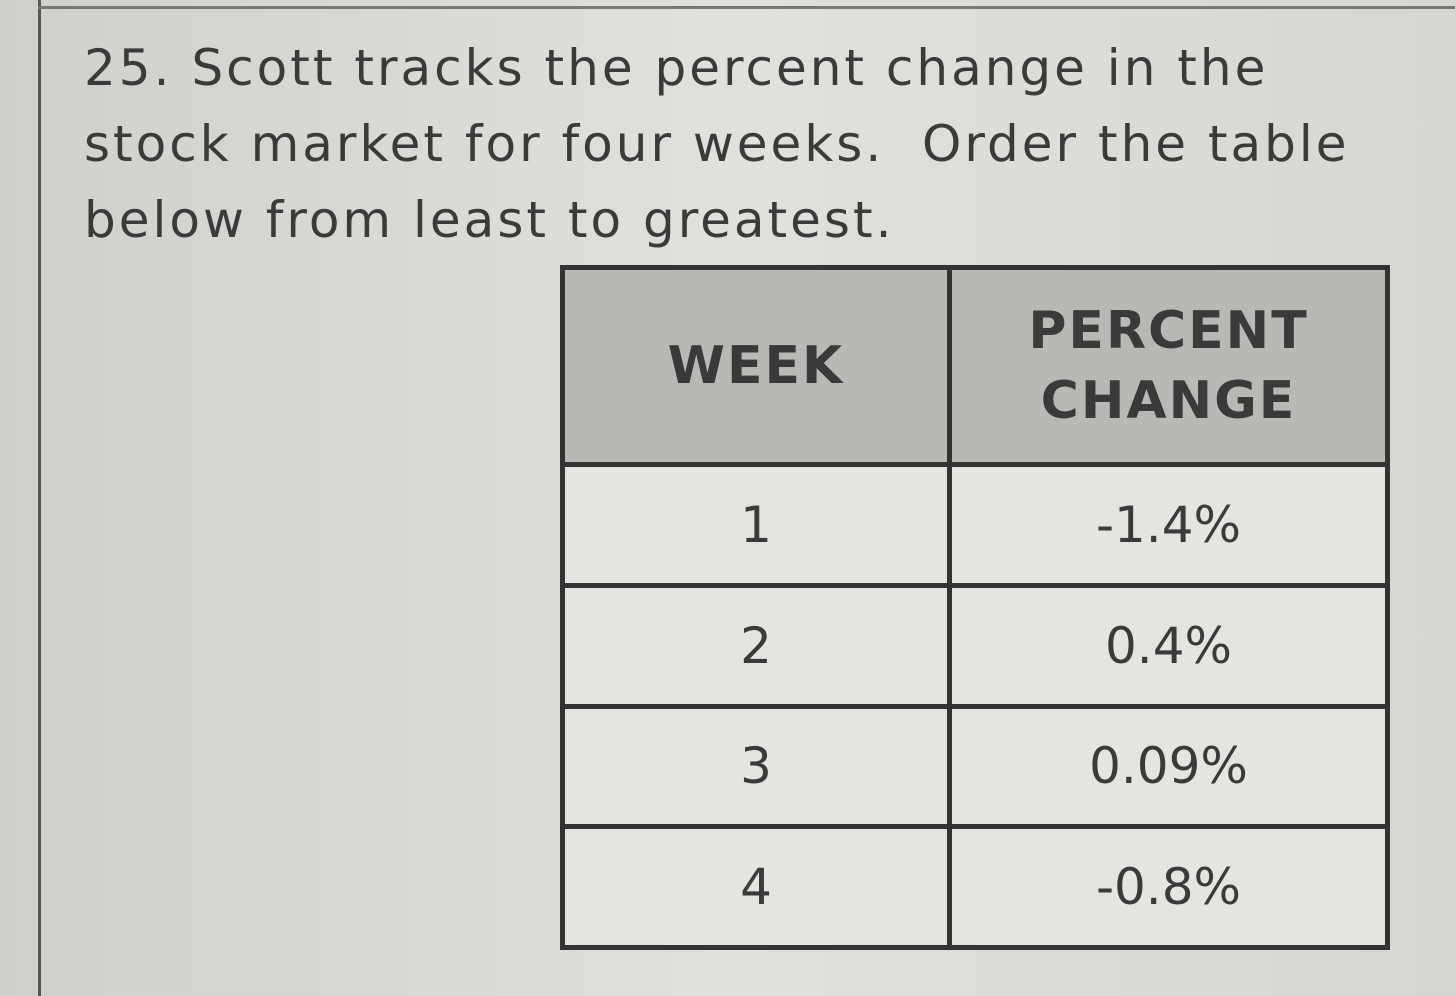 The width and height of the screenshot is (1455, 996). Describe the element at coordinates (39, 498) in the screenshot. I see `margin-line` at that location.